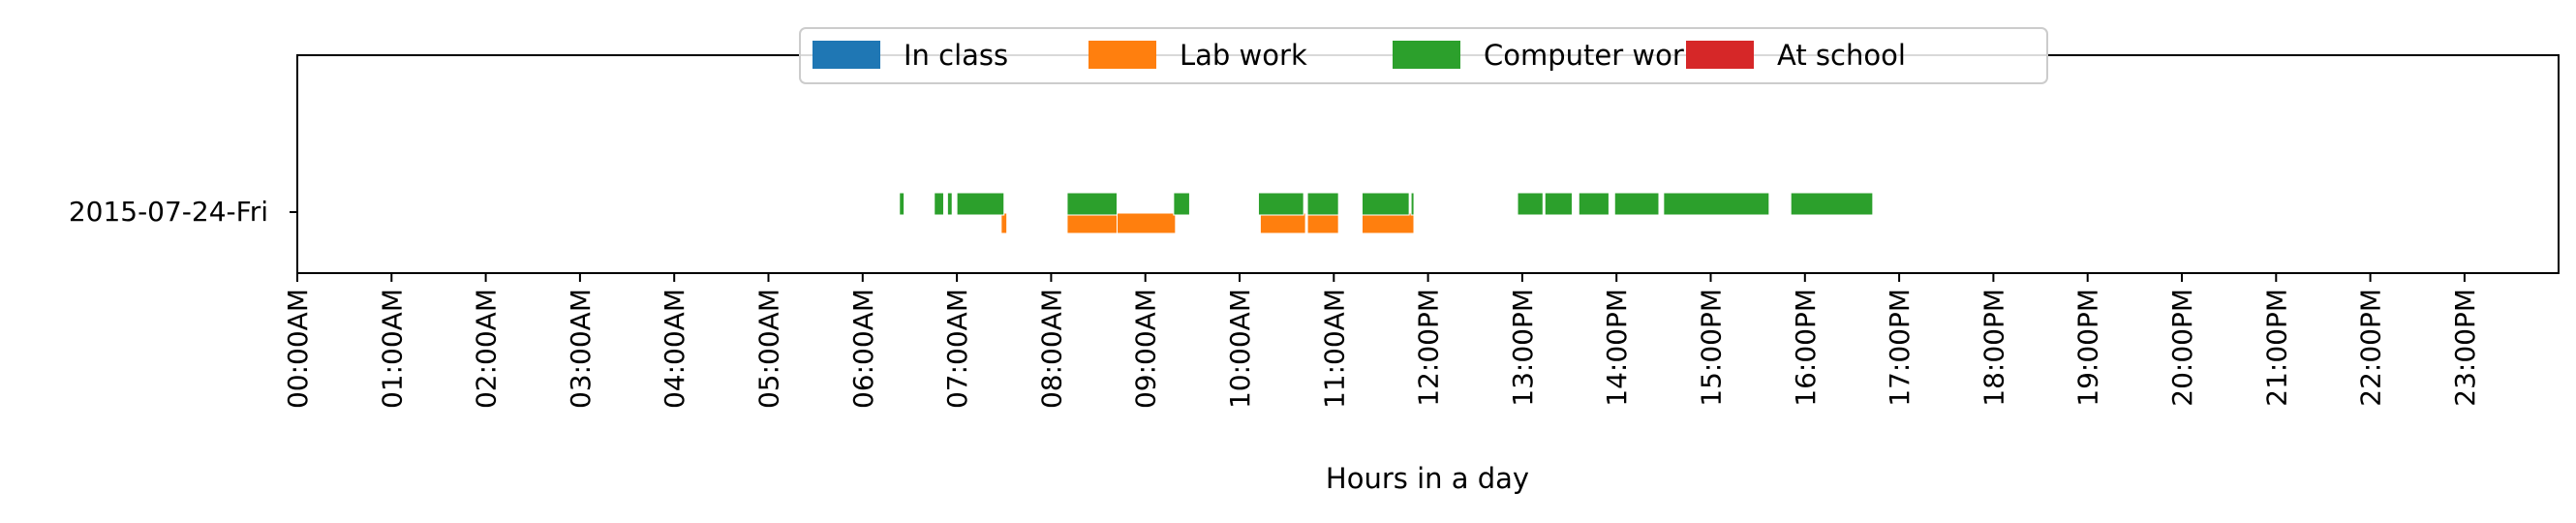 The image size is (2576, 523). I want to click on x-tick-label: 04:00AM, so click(674, 349).